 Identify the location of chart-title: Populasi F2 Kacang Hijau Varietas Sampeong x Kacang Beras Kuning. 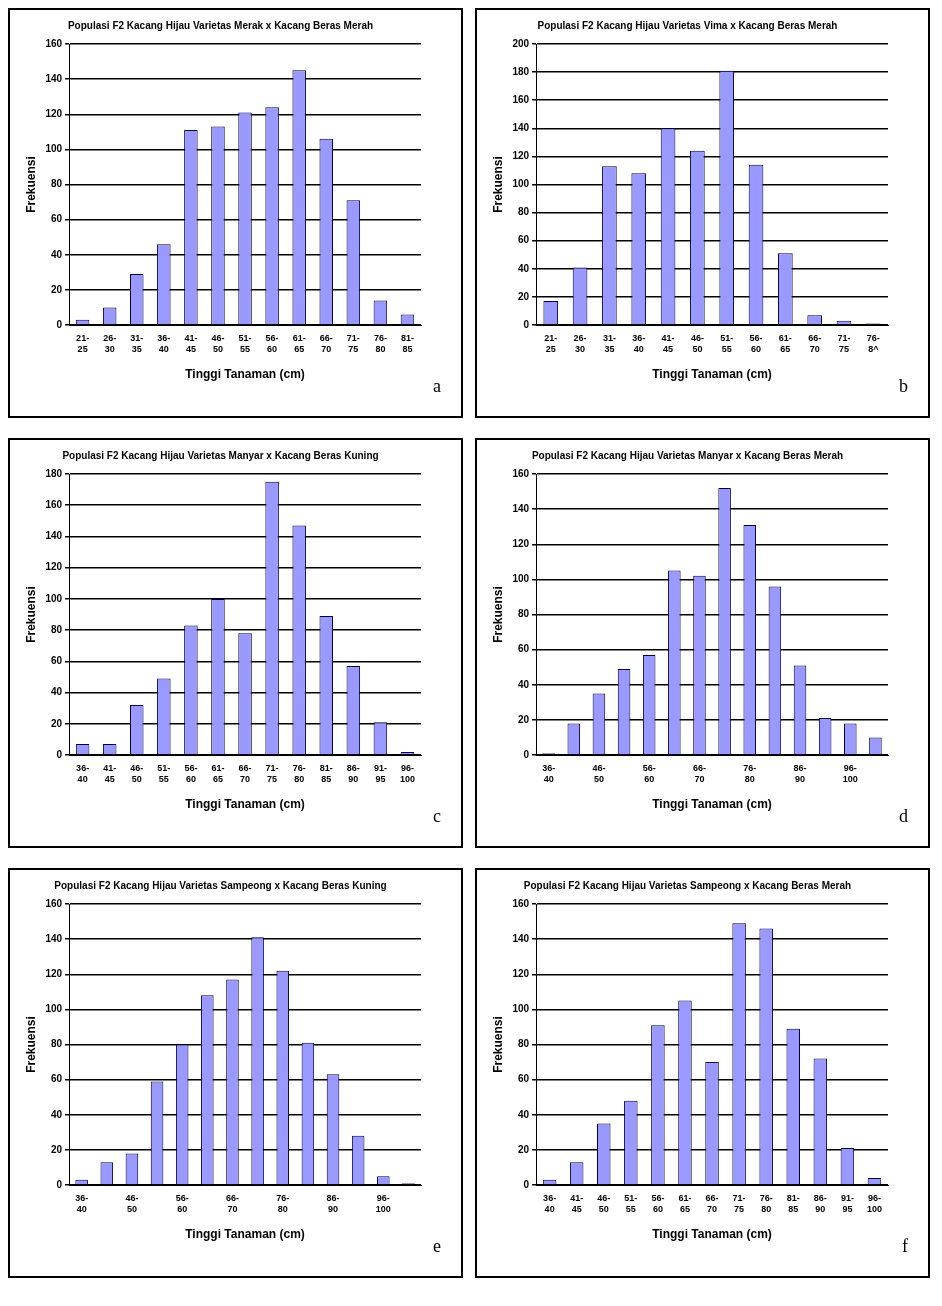
(220, 885).